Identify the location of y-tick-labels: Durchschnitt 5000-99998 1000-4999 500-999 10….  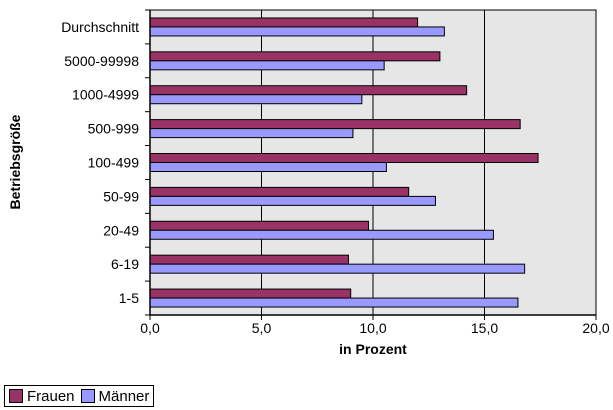
(100, 162).